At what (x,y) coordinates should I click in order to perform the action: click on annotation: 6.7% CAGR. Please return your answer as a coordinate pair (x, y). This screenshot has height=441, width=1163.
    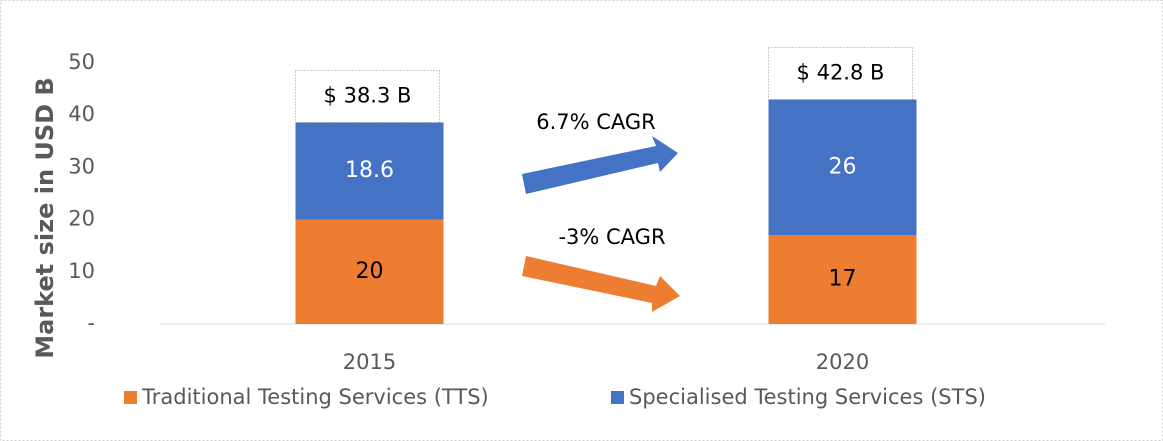
    Looking at the image, I should click on (596, 122).